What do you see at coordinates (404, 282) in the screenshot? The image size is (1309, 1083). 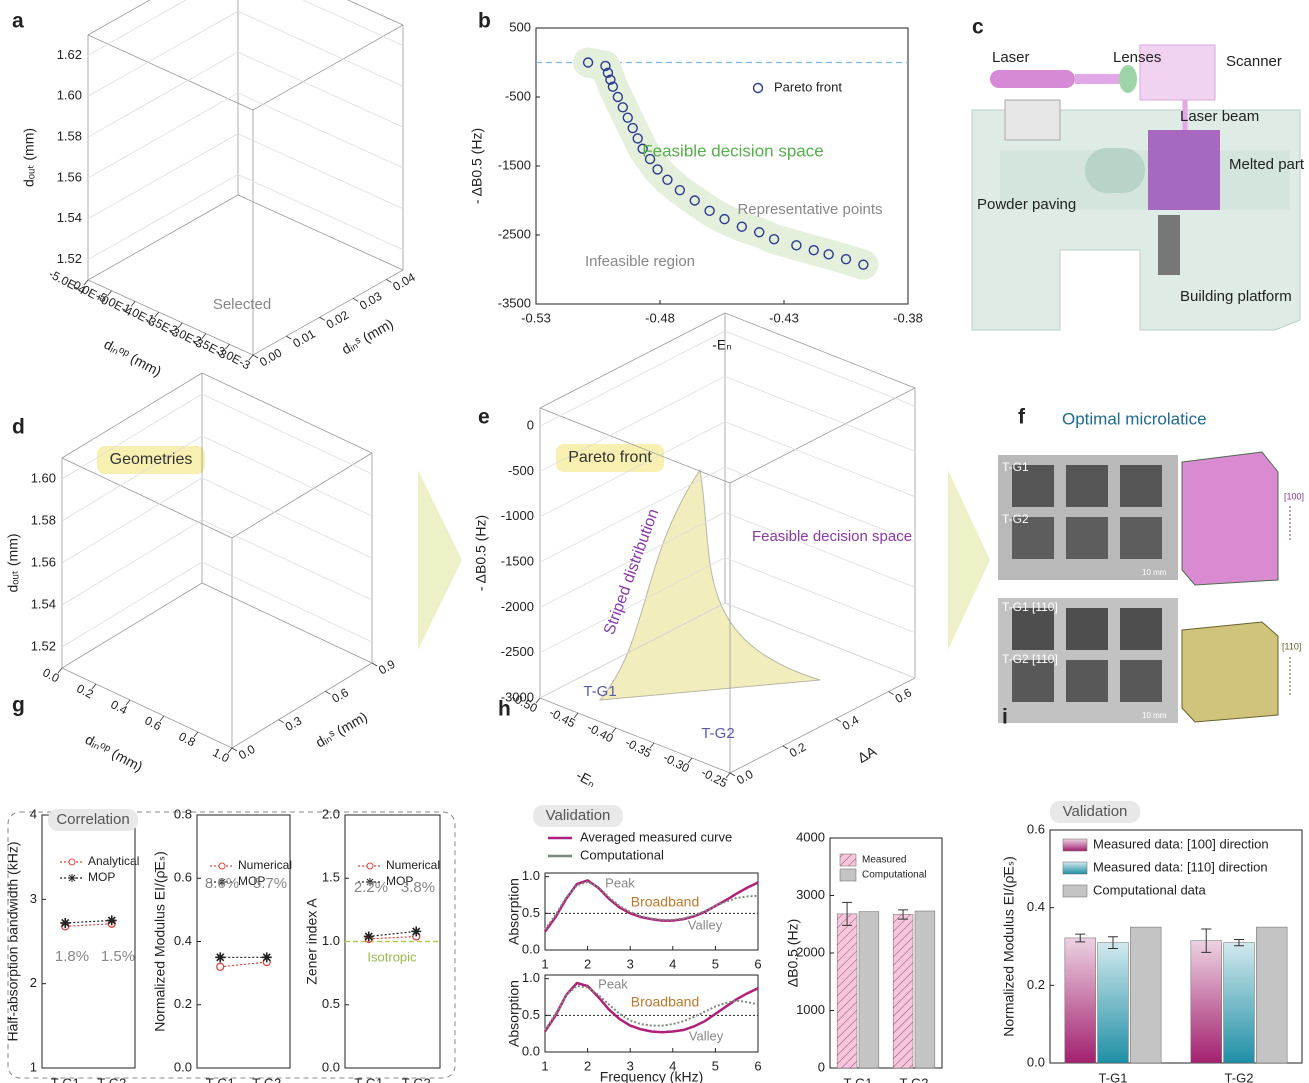 I see `y-tick-label: 0.04` at bounding box center [404, 282].